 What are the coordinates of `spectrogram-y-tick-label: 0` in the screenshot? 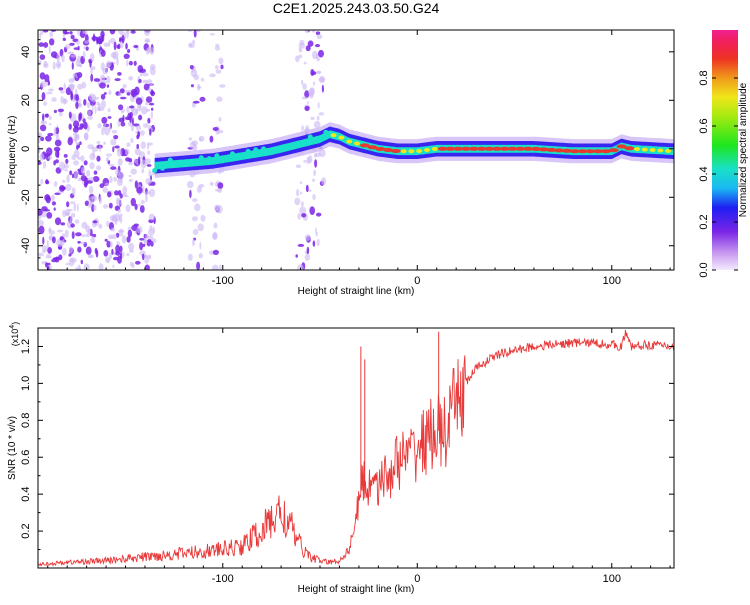 It's located at (26, 149).